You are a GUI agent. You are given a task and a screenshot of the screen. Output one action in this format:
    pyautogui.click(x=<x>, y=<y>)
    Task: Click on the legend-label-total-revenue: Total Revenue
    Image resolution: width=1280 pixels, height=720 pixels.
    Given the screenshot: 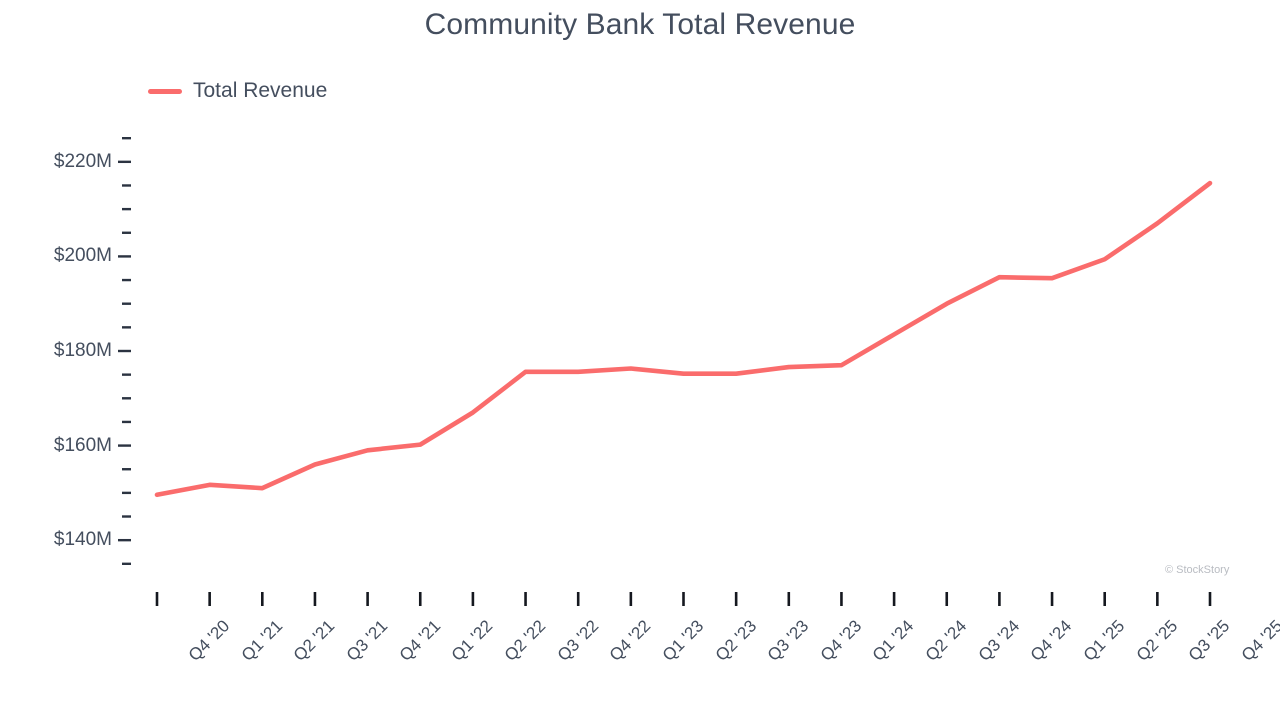 What is the action you would take?
    pyautogui.click(x=260, y=90)
    